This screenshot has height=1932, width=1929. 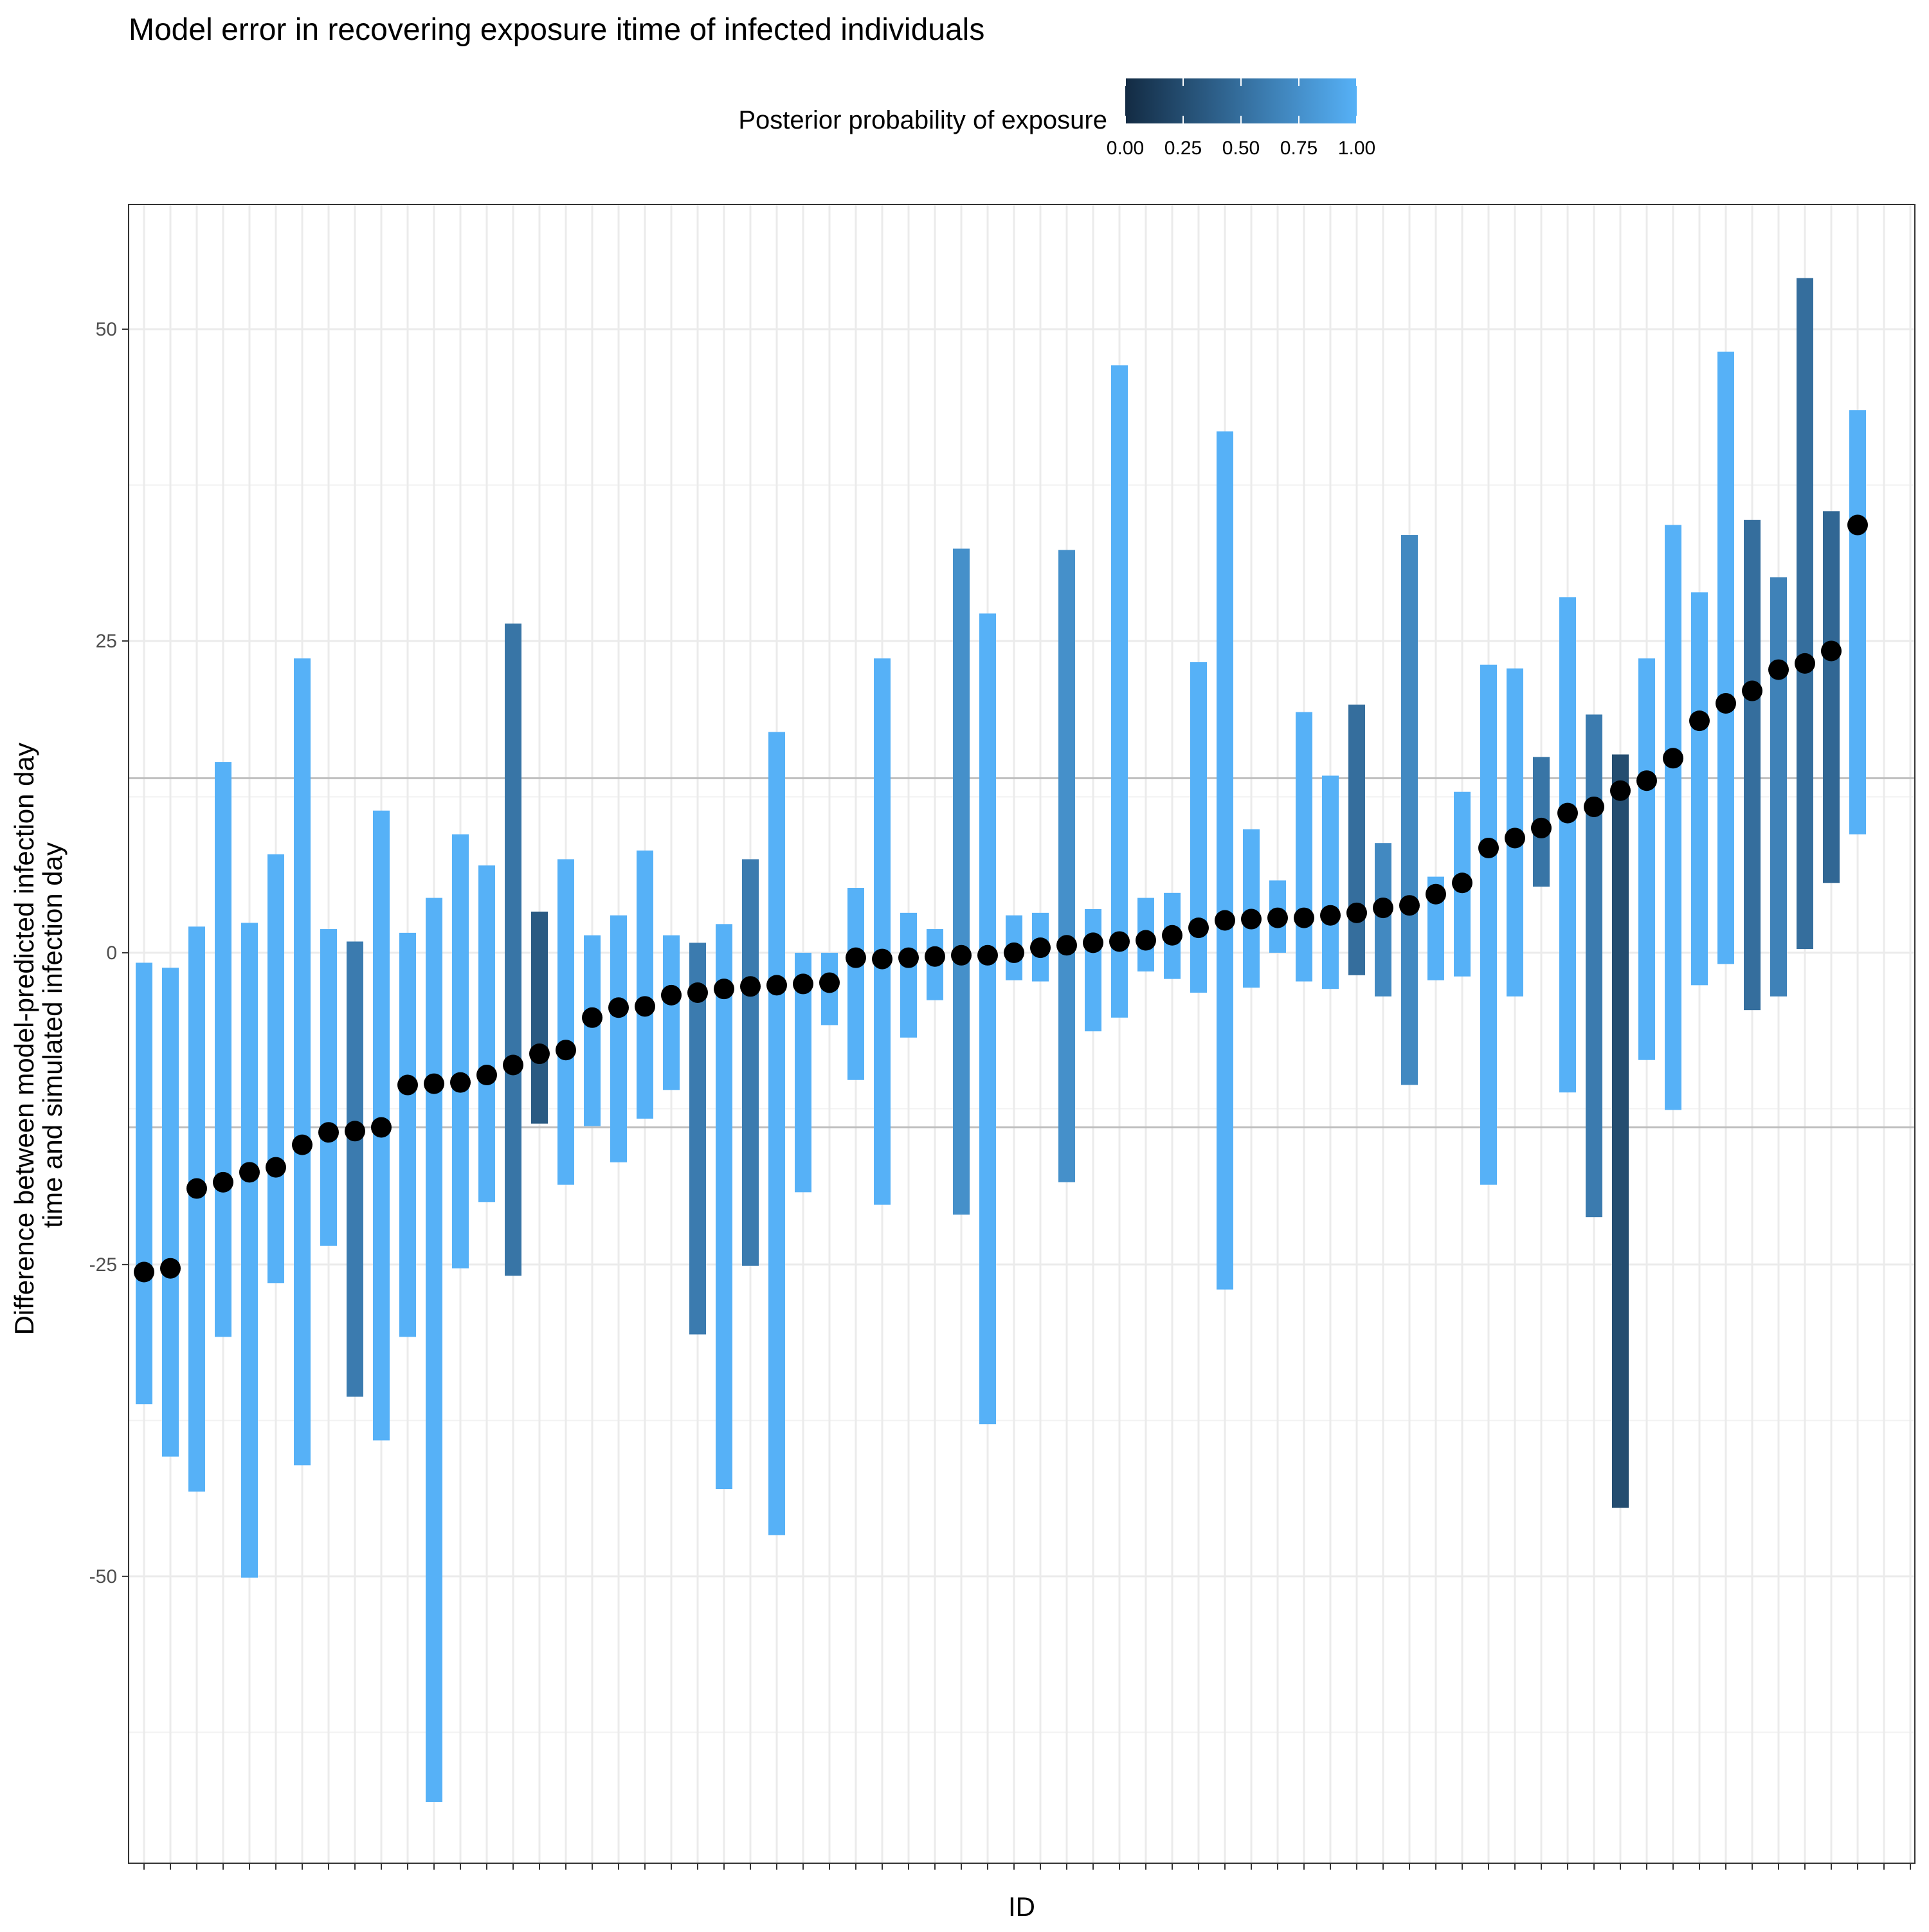 I want to click on y-tick-label: 0, so click(x=112, y=953).